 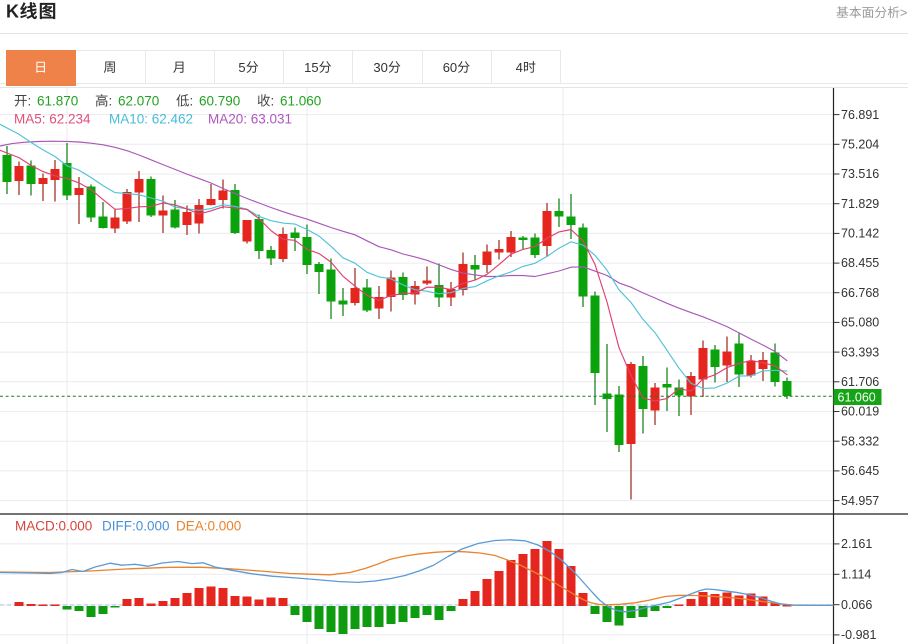 What do you see at coordinates (519, 67) in the screenshot?
I see `svg-text: 4` at bounding box center [519, 67].